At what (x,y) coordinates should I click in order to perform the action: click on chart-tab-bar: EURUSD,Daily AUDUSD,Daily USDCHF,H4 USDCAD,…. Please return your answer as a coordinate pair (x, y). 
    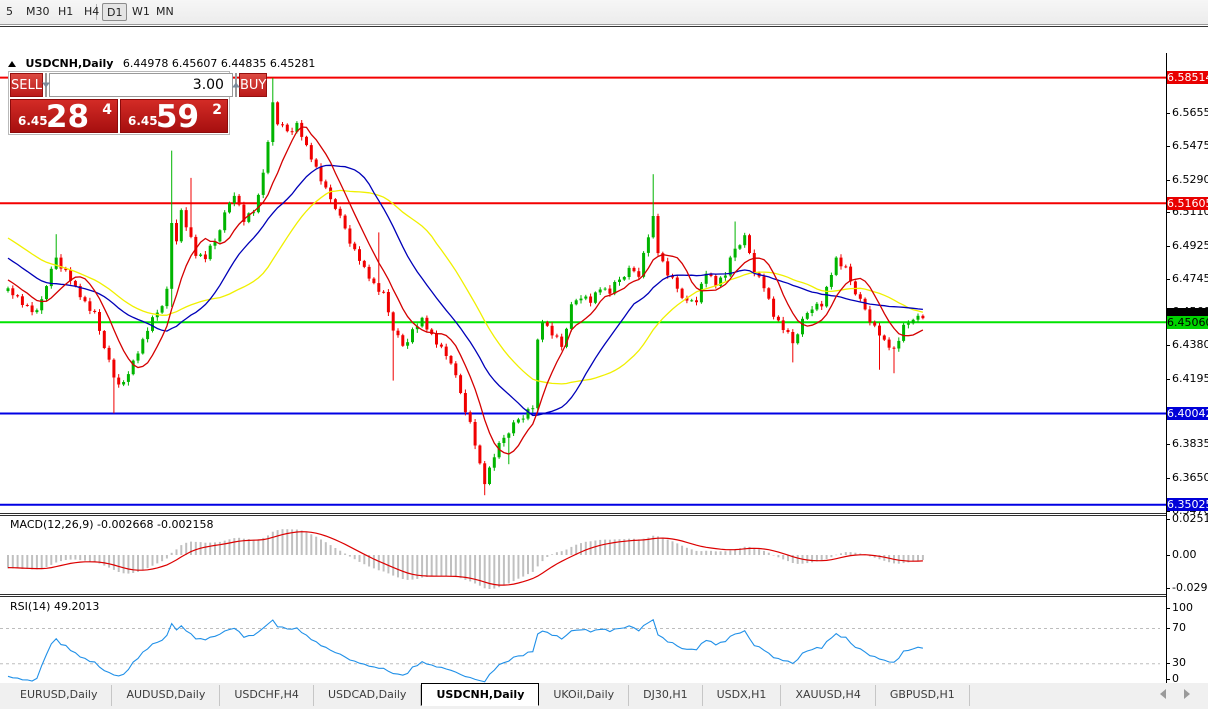
    Looking at the image, I should click on (604, 696).